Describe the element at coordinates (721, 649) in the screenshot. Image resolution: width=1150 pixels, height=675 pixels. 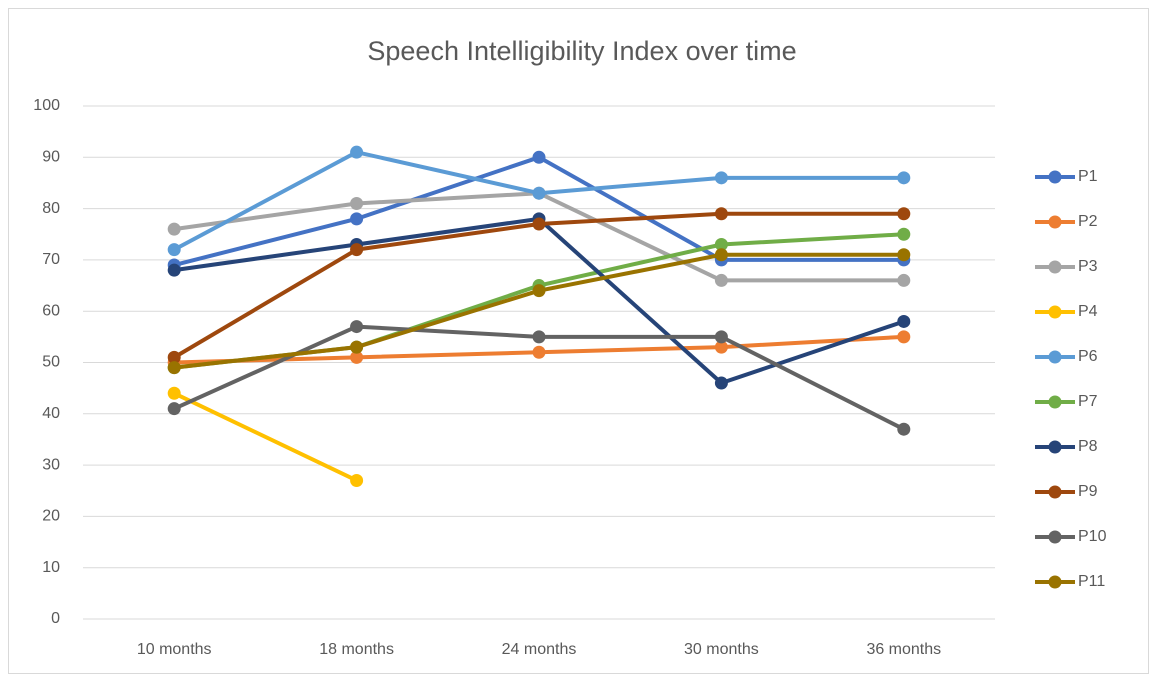
I see `x-tick-label: 30 months` at that location.